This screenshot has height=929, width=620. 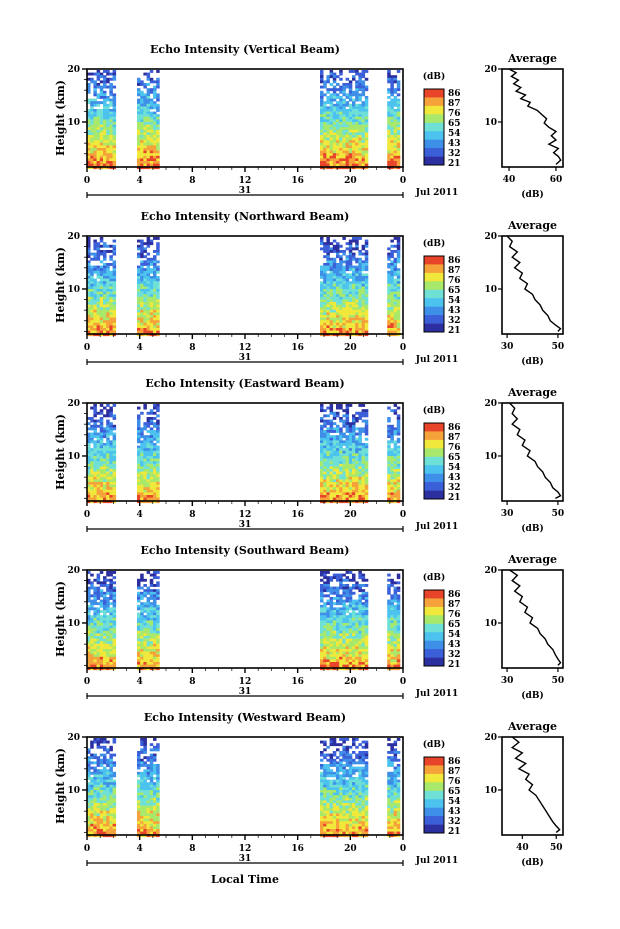 What do you see at coordinates (73, 624) in the screenshot?
I see `y-tick-label: 10` at bounding box center [73, 624].